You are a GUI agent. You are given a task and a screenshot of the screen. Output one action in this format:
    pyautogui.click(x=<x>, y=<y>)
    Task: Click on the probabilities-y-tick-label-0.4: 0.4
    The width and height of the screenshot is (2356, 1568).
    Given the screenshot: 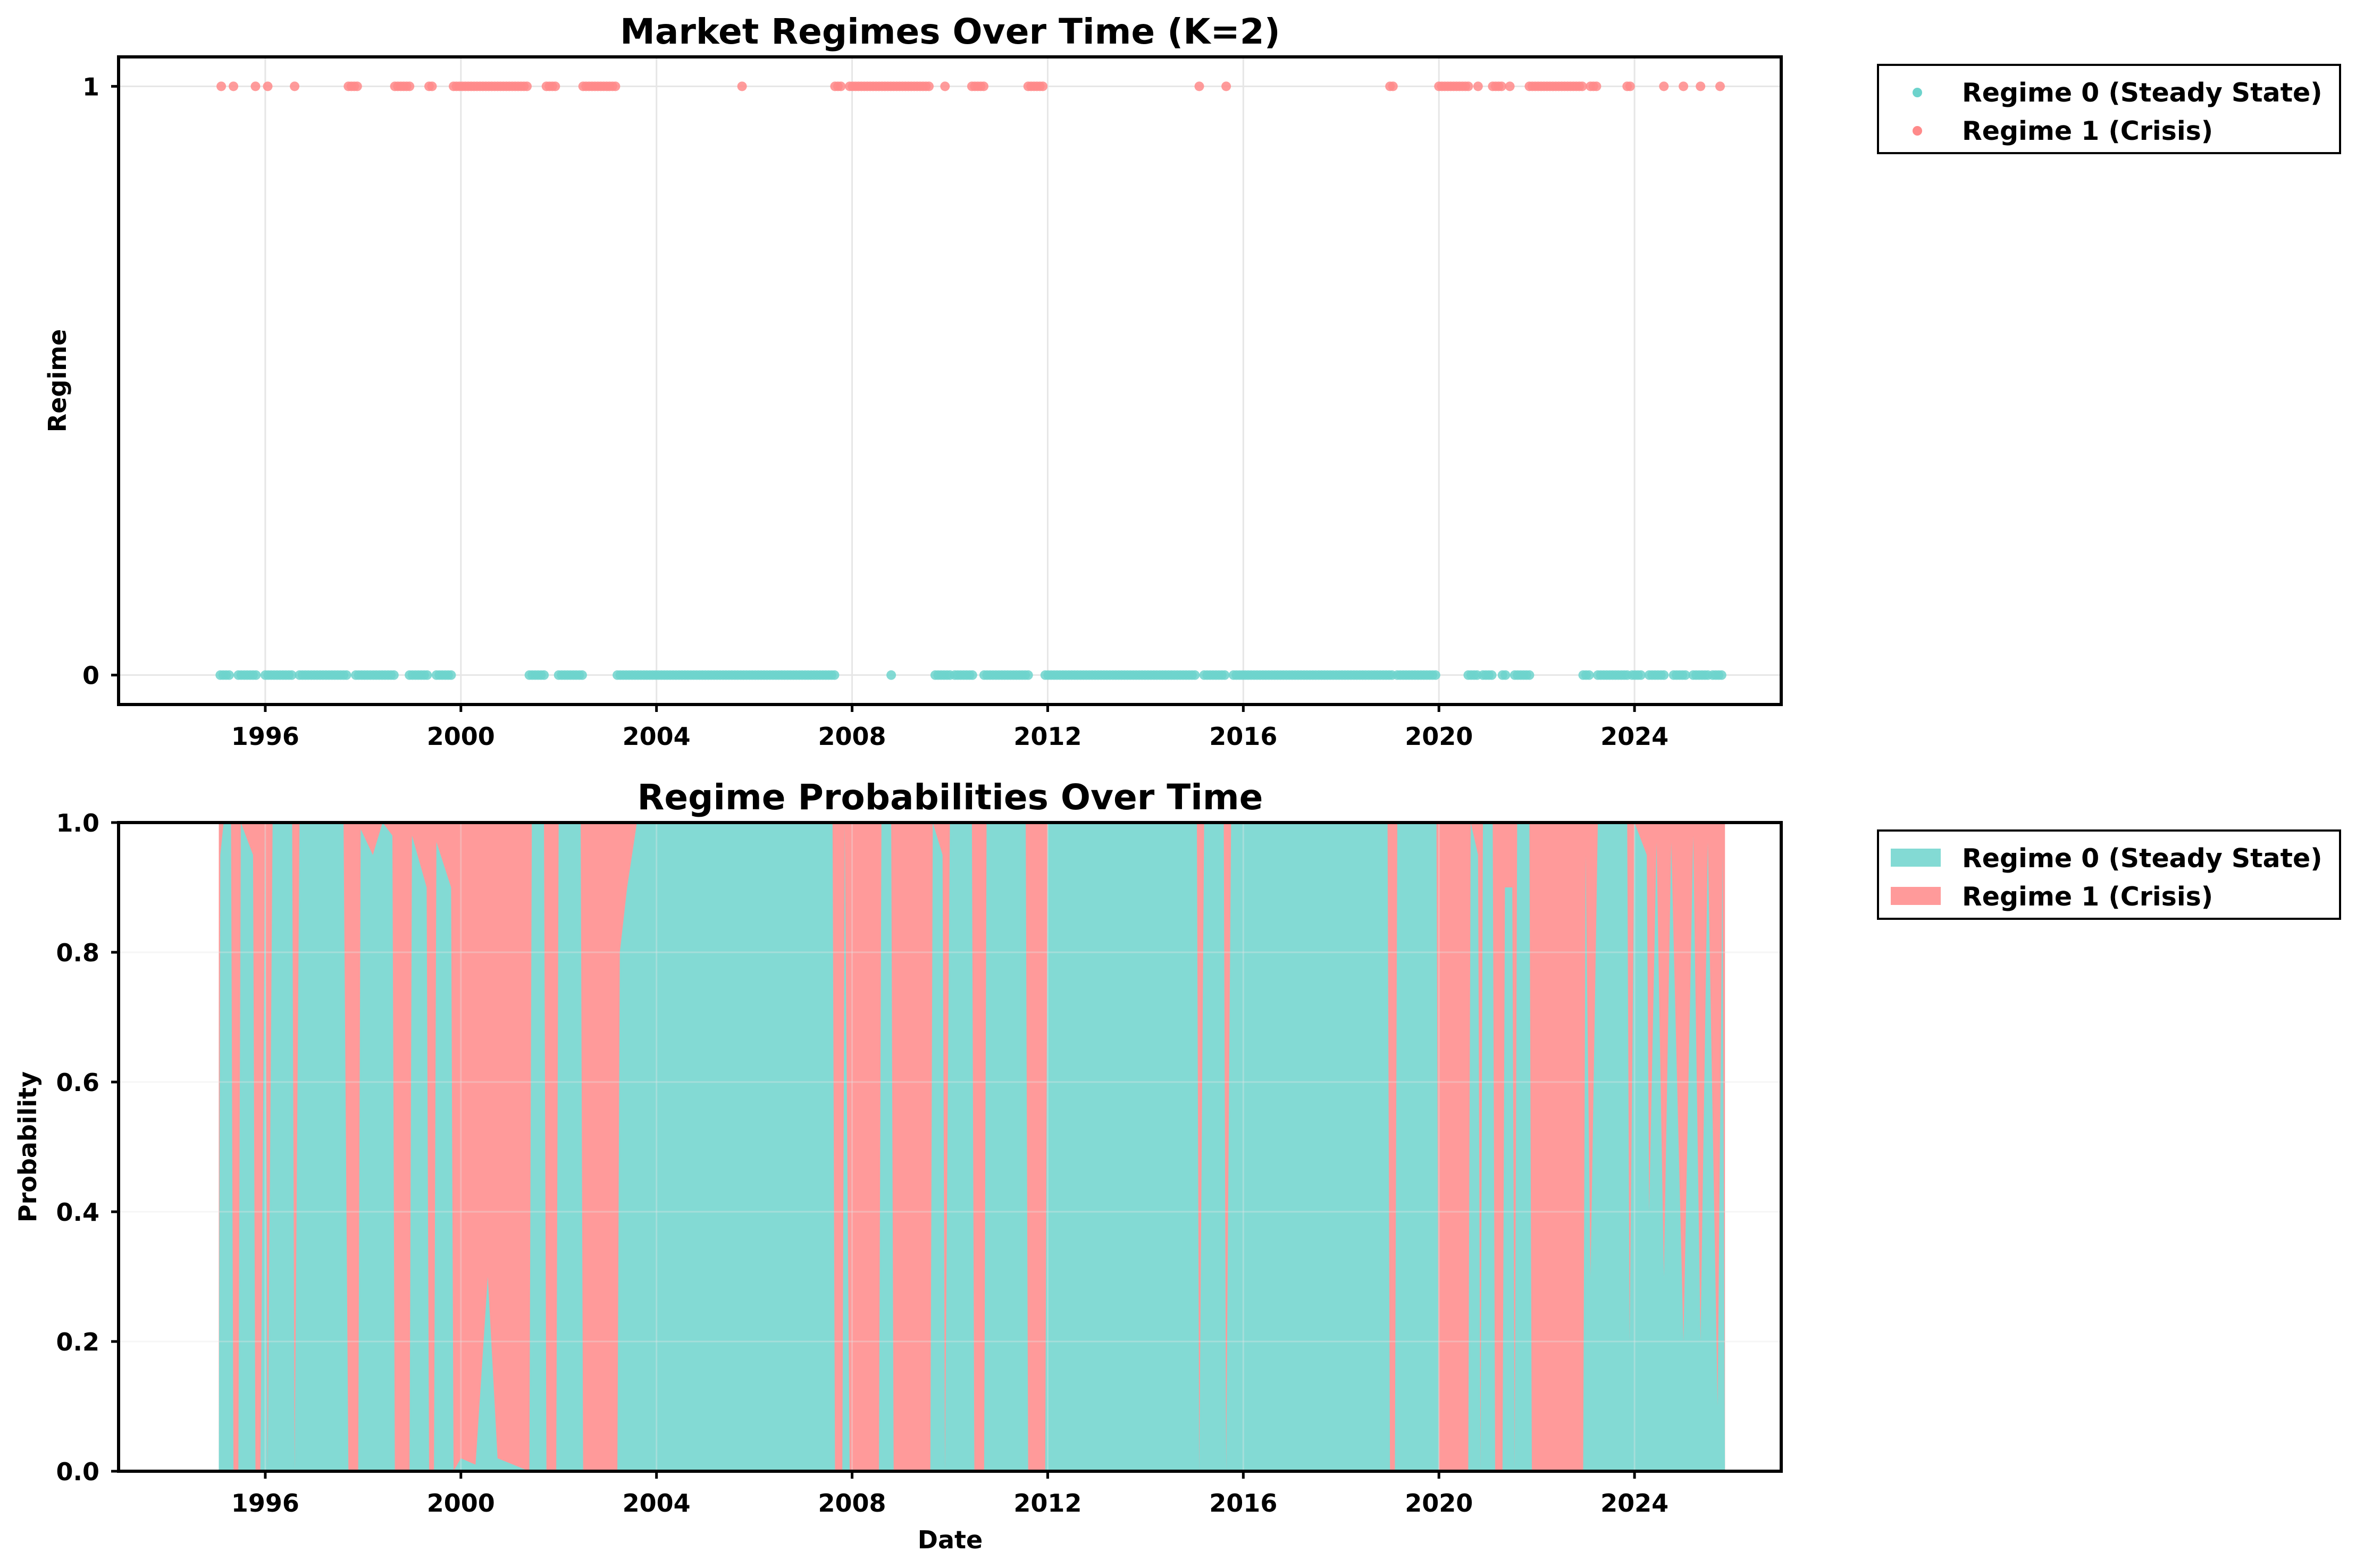 What is the action you would take?
    pyautogui.click(x=78, y=1212)
    